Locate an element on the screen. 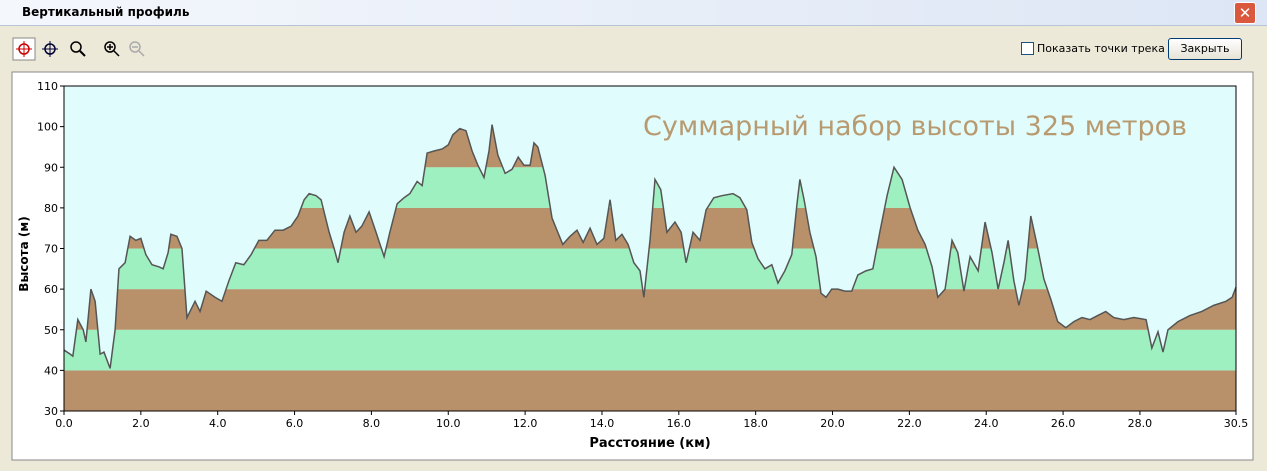 This screenshot has height=471, width=1267. checkbox-box is located at coordinates (1027, 48).